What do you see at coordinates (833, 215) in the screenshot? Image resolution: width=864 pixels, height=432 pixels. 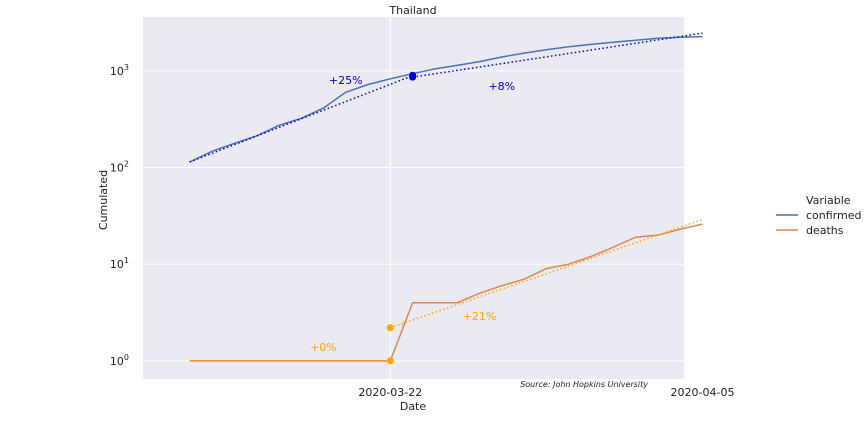 I see `legend-label-confirmed: confirmed` at bounding box center [833, 215].